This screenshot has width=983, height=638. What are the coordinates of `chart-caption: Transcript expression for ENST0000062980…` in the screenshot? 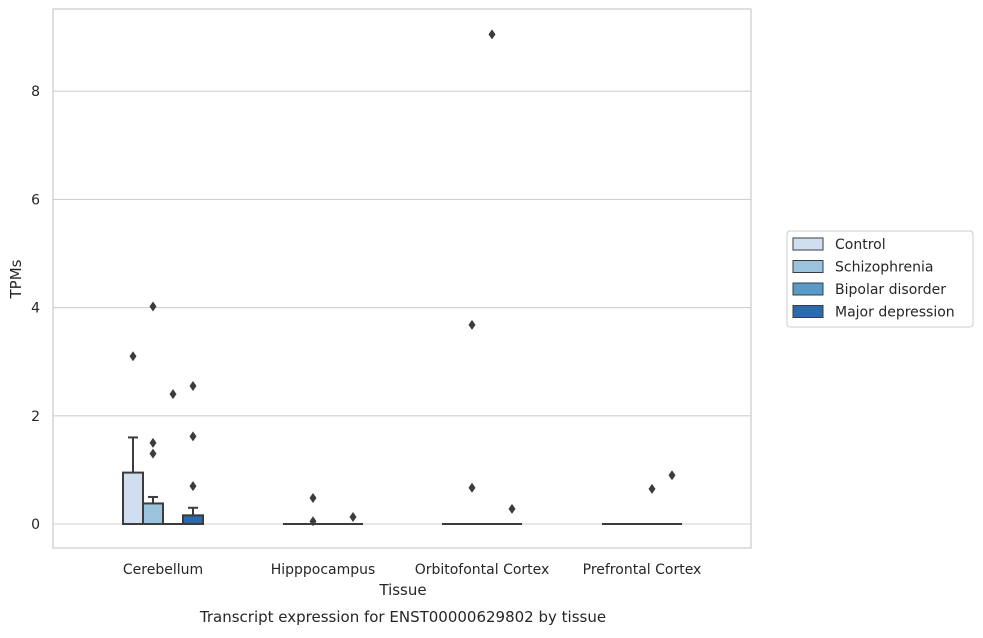 It's located at (402, 617).